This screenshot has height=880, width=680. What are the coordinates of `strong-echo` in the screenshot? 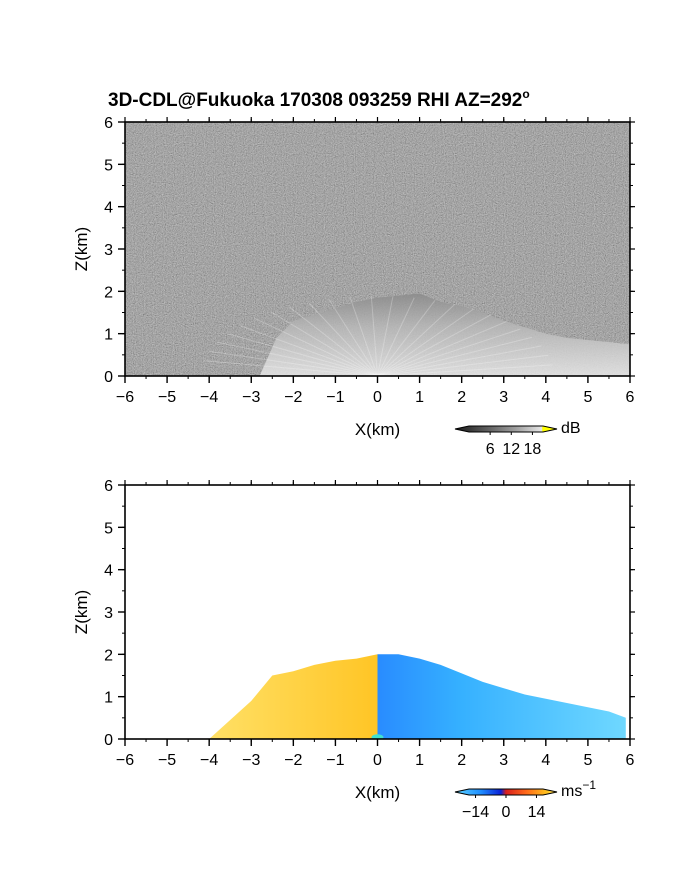 It's located at (444, 334).